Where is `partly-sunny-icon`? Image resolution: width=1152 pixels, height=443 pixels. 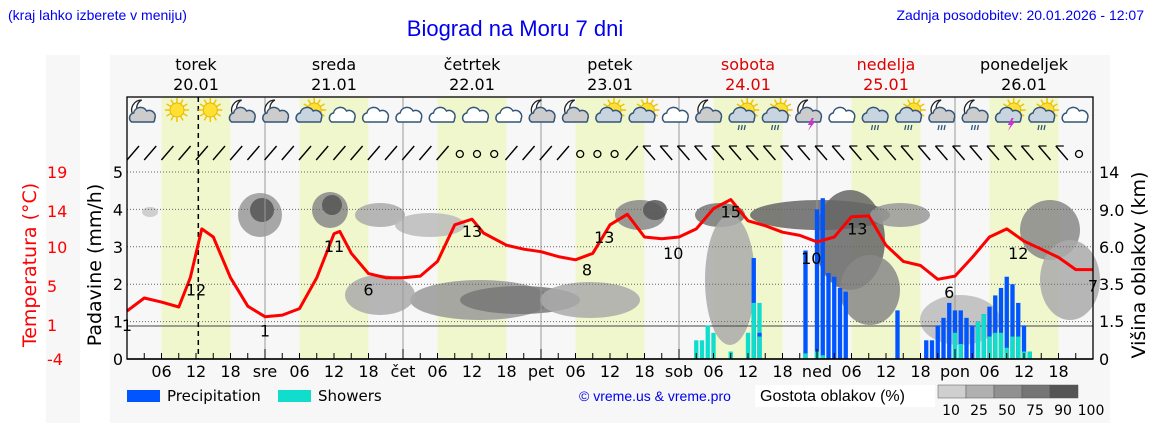
partly-sunny-icon is located at coordinates (610, 110).